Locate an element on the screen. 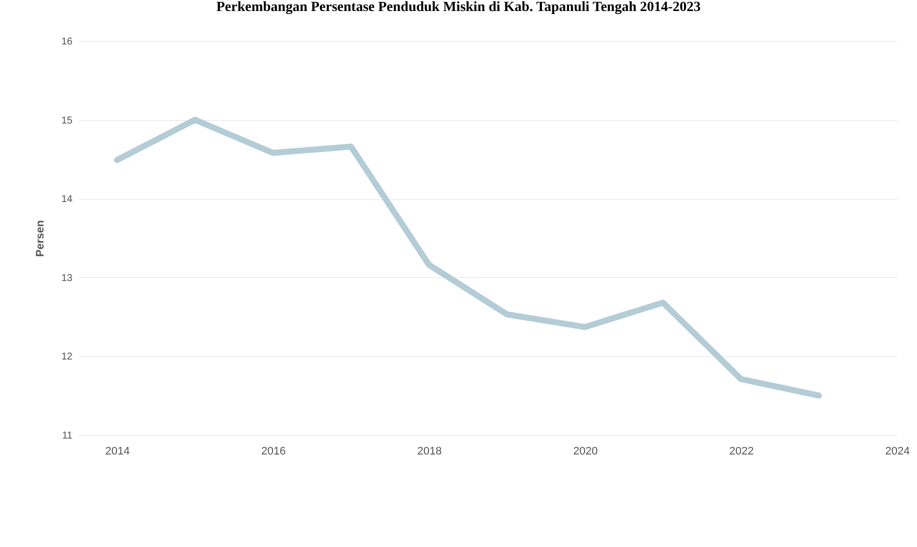 The image size is (917, 547). y-tick-label: 14 is located at coordinates (67, 200).